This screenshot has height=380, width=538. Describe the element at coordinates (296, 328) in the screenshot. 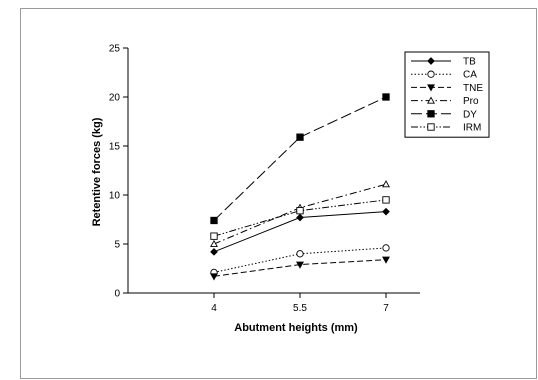

I see `x-axis-title: Abutment heights (mm)` at that location.